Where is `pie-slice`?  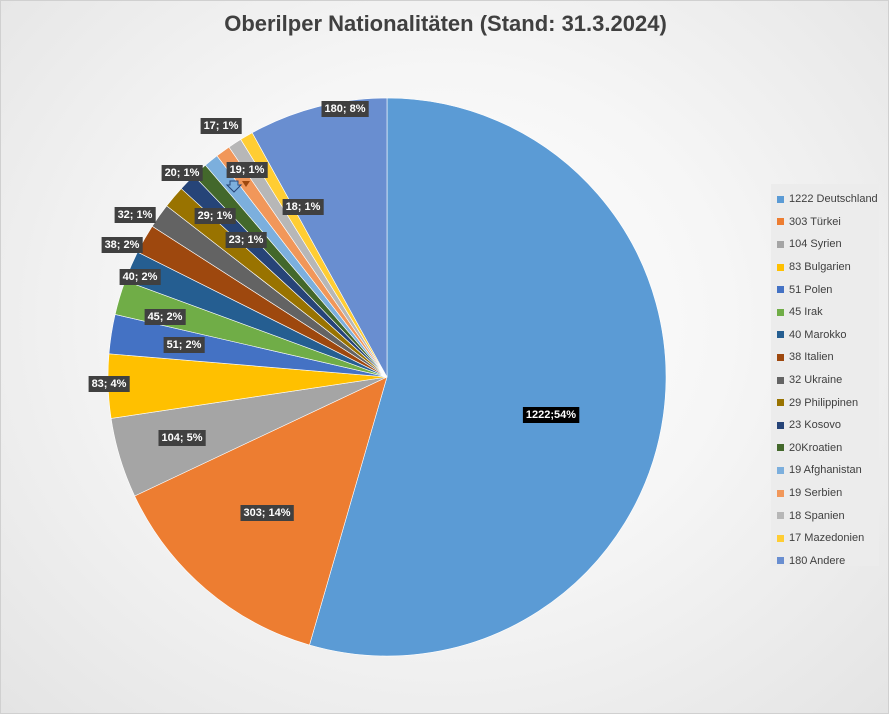 pie-slice is located at coordinates (319, 237).